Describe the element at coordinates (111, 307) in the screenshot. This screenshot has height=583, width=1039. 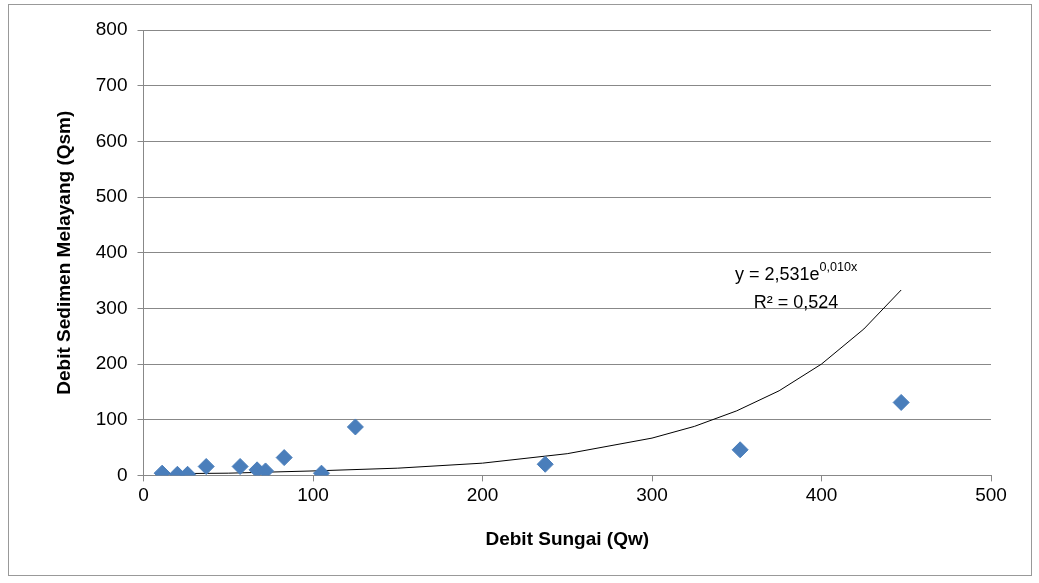
I see `y-tick-label: 300` at that location.